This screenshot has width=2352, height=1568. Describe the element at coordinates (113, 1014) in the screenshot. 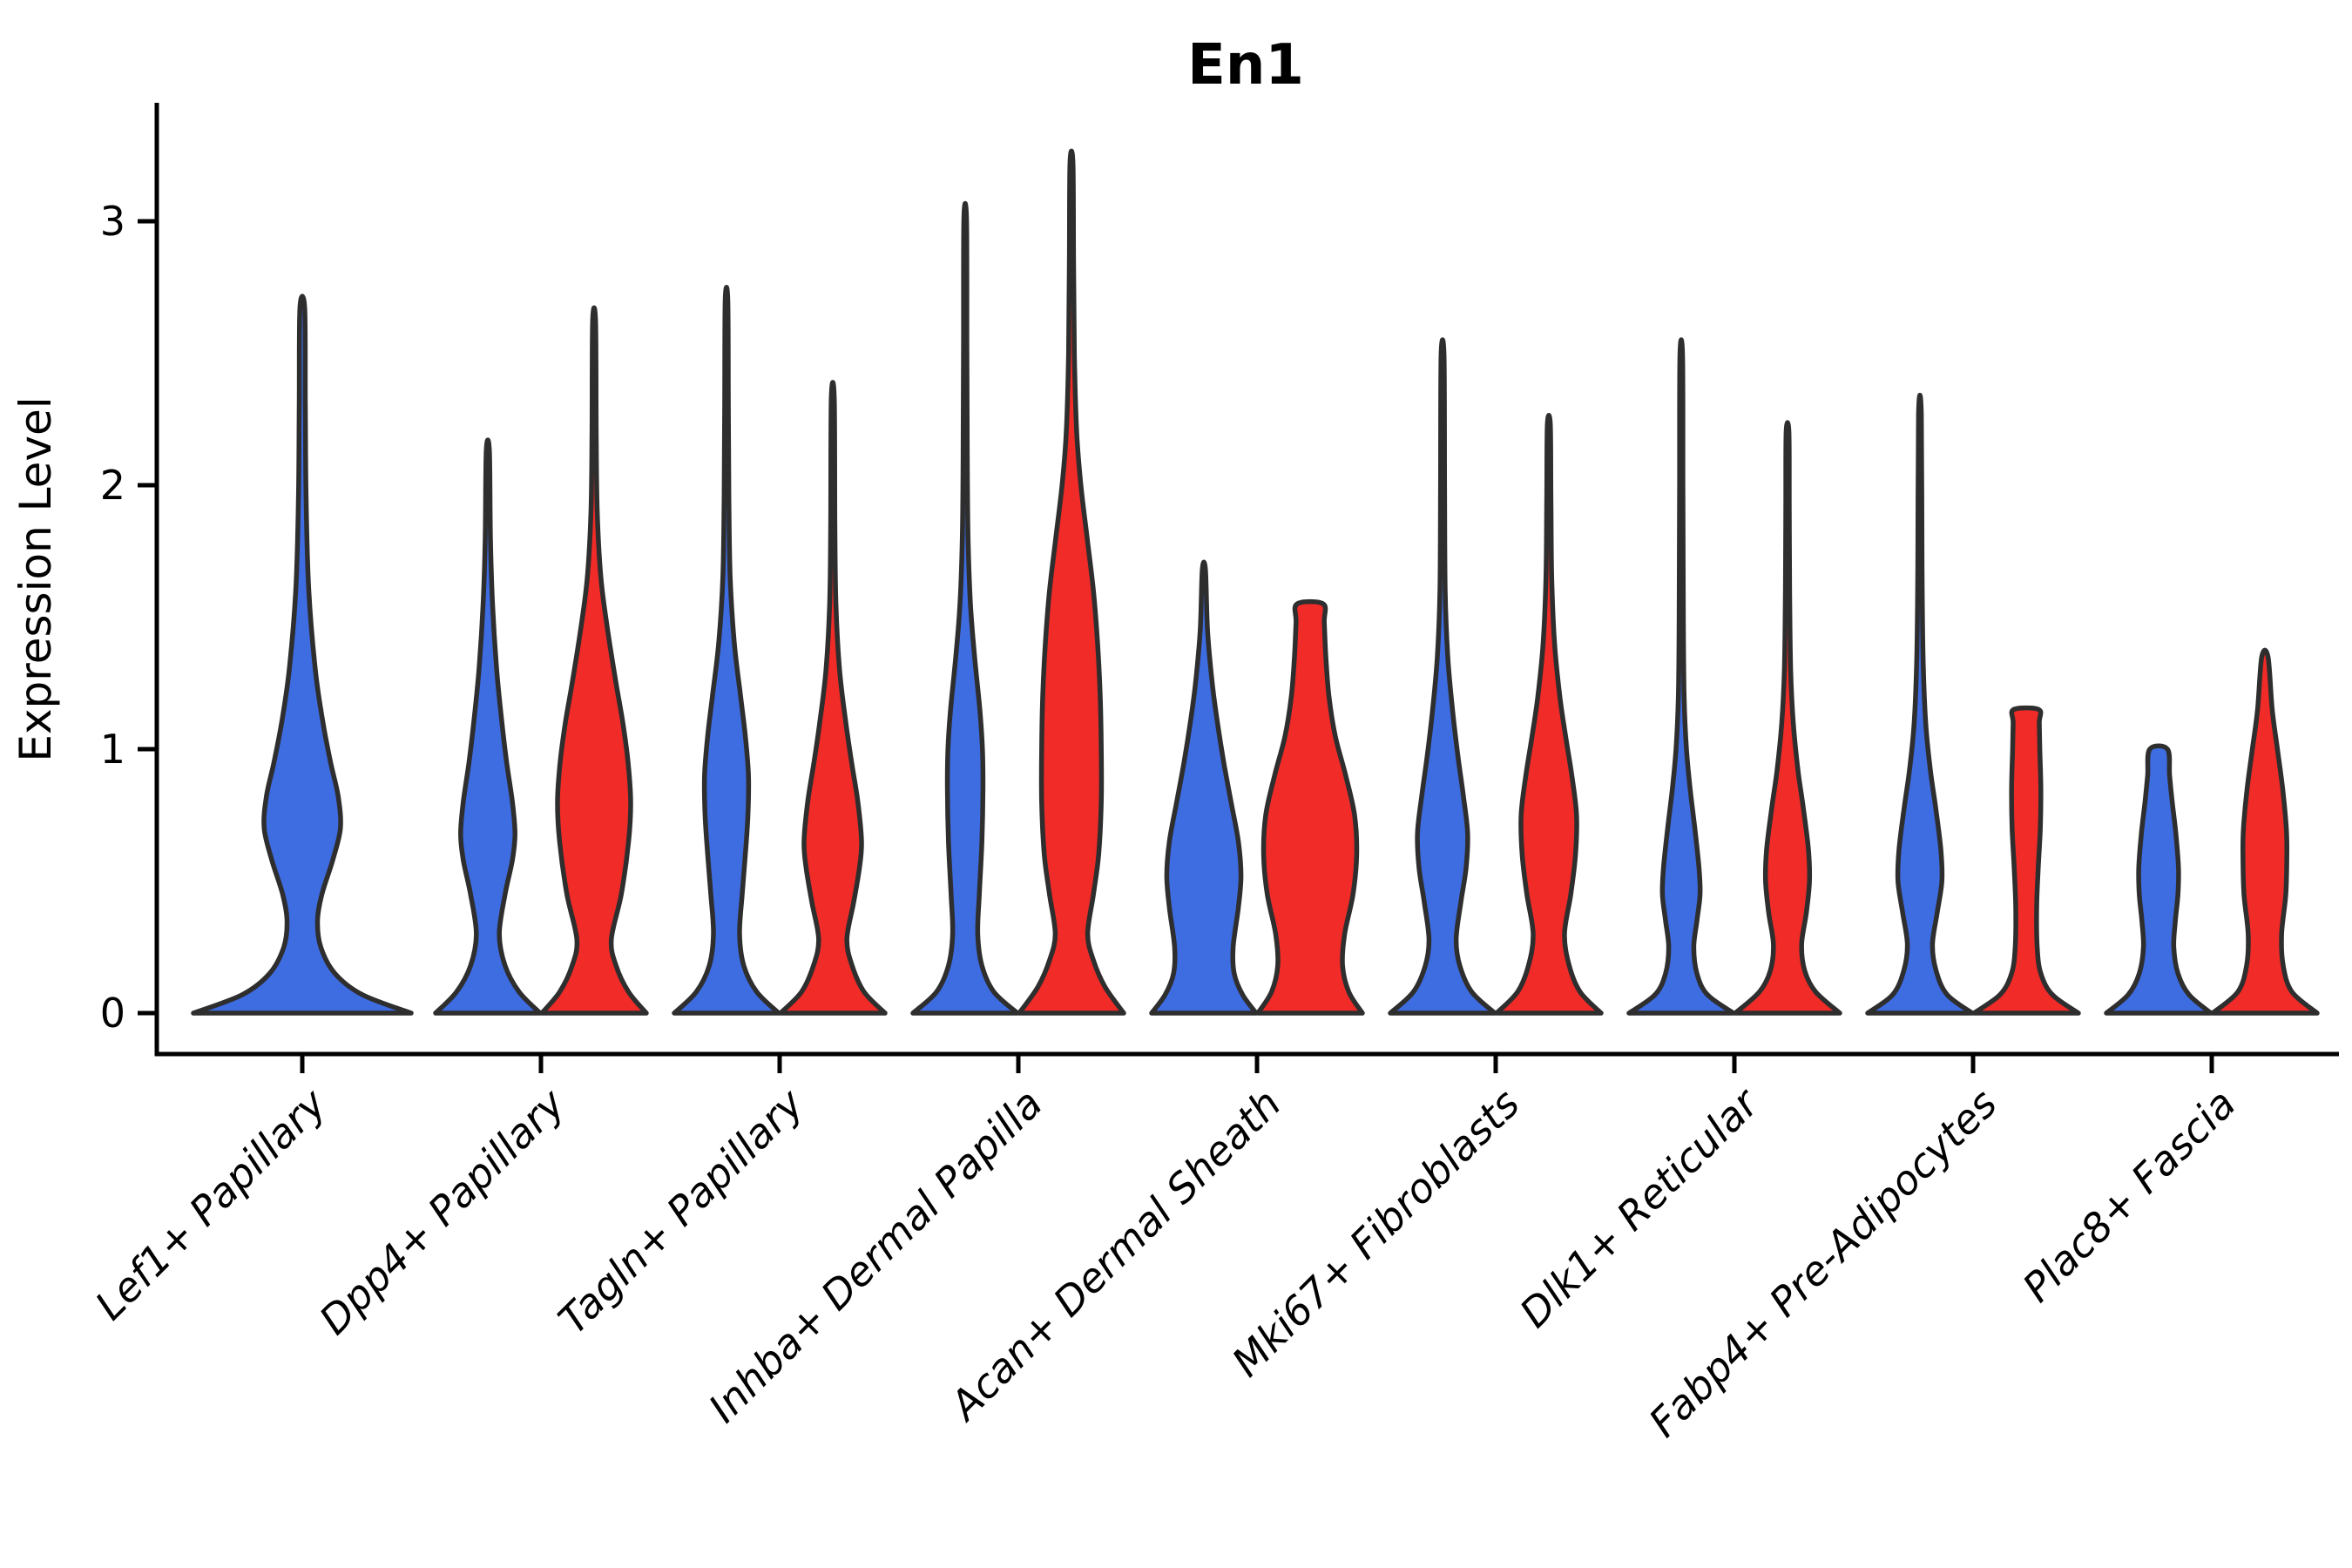

I see `y-tick-label: 0` at that location.